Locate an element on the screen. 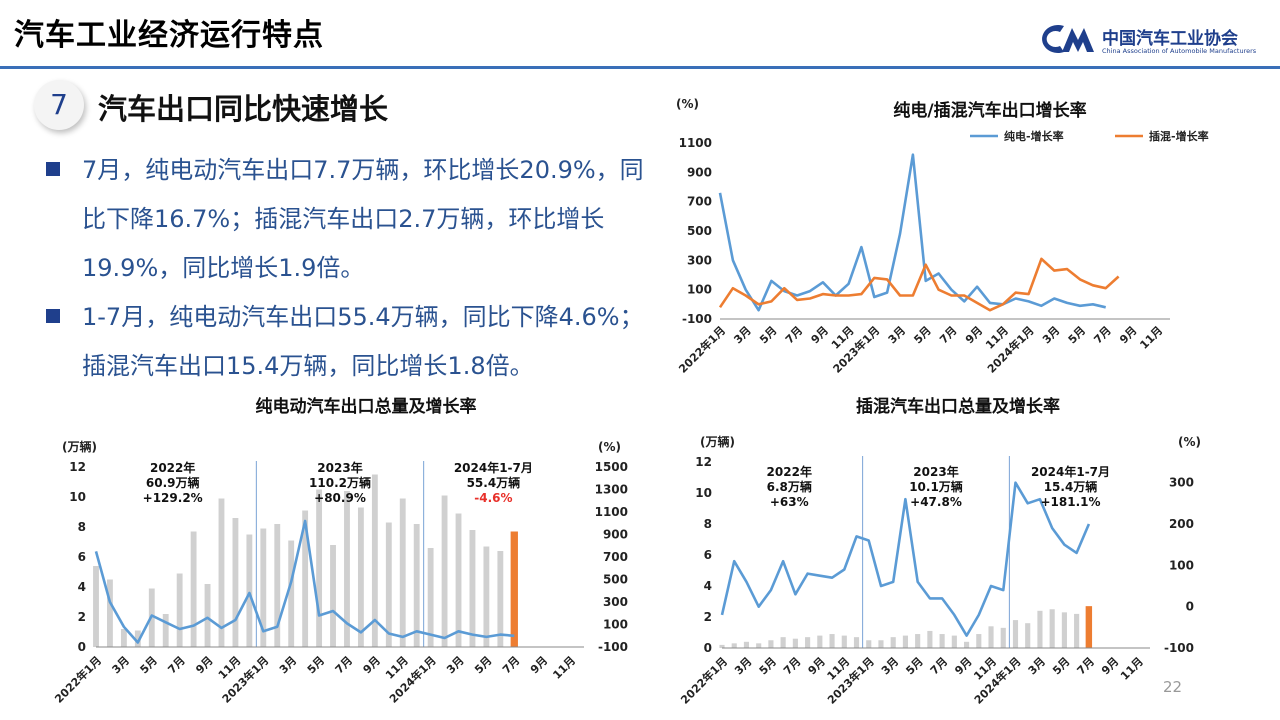  legend-label: 插混-增长率 is located at coordinates (1179, 136).